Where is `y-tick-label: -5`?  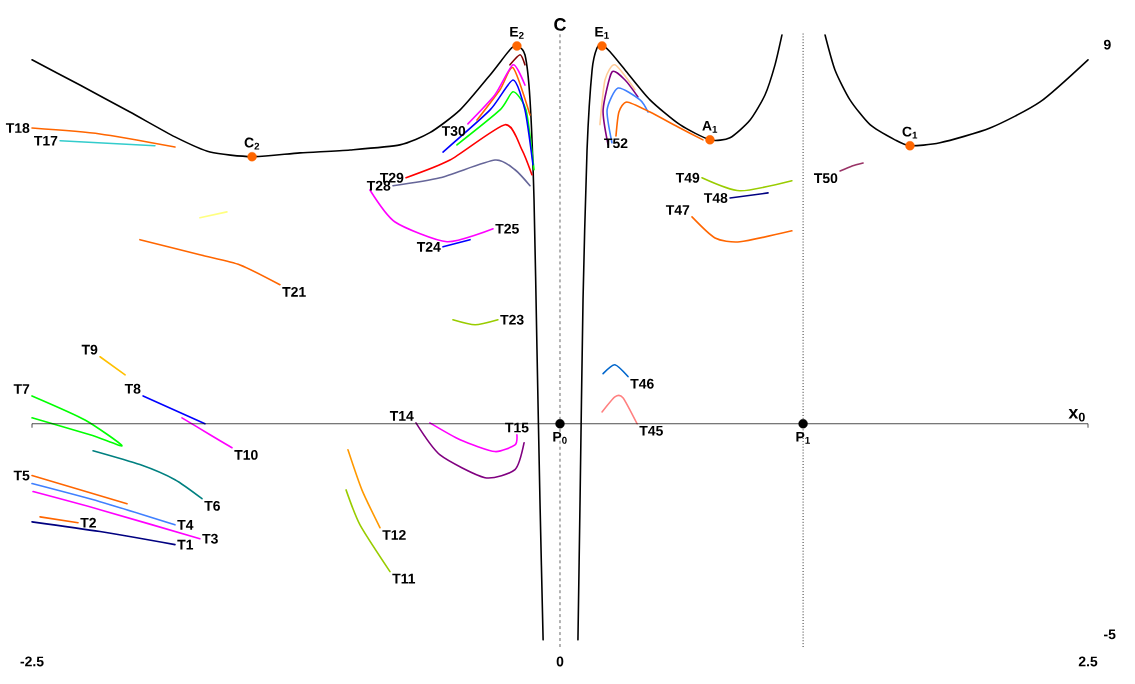 y-tick-label: -5 is located at coordinates (1110, 634).